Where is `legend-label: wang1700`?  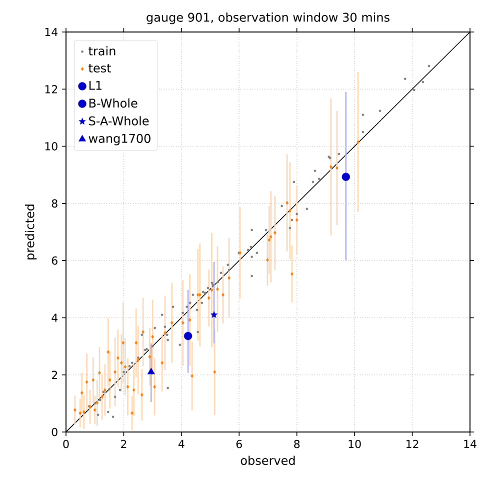
legend-label: wang1700 is located at coordinates (119, 140).